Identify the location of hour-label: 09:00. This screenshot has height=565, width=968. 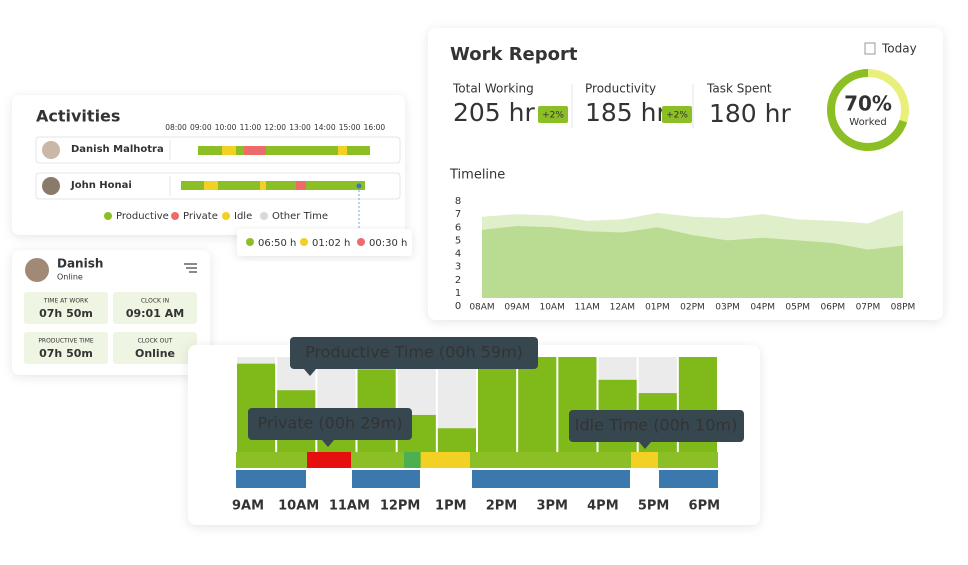
(201, 127).